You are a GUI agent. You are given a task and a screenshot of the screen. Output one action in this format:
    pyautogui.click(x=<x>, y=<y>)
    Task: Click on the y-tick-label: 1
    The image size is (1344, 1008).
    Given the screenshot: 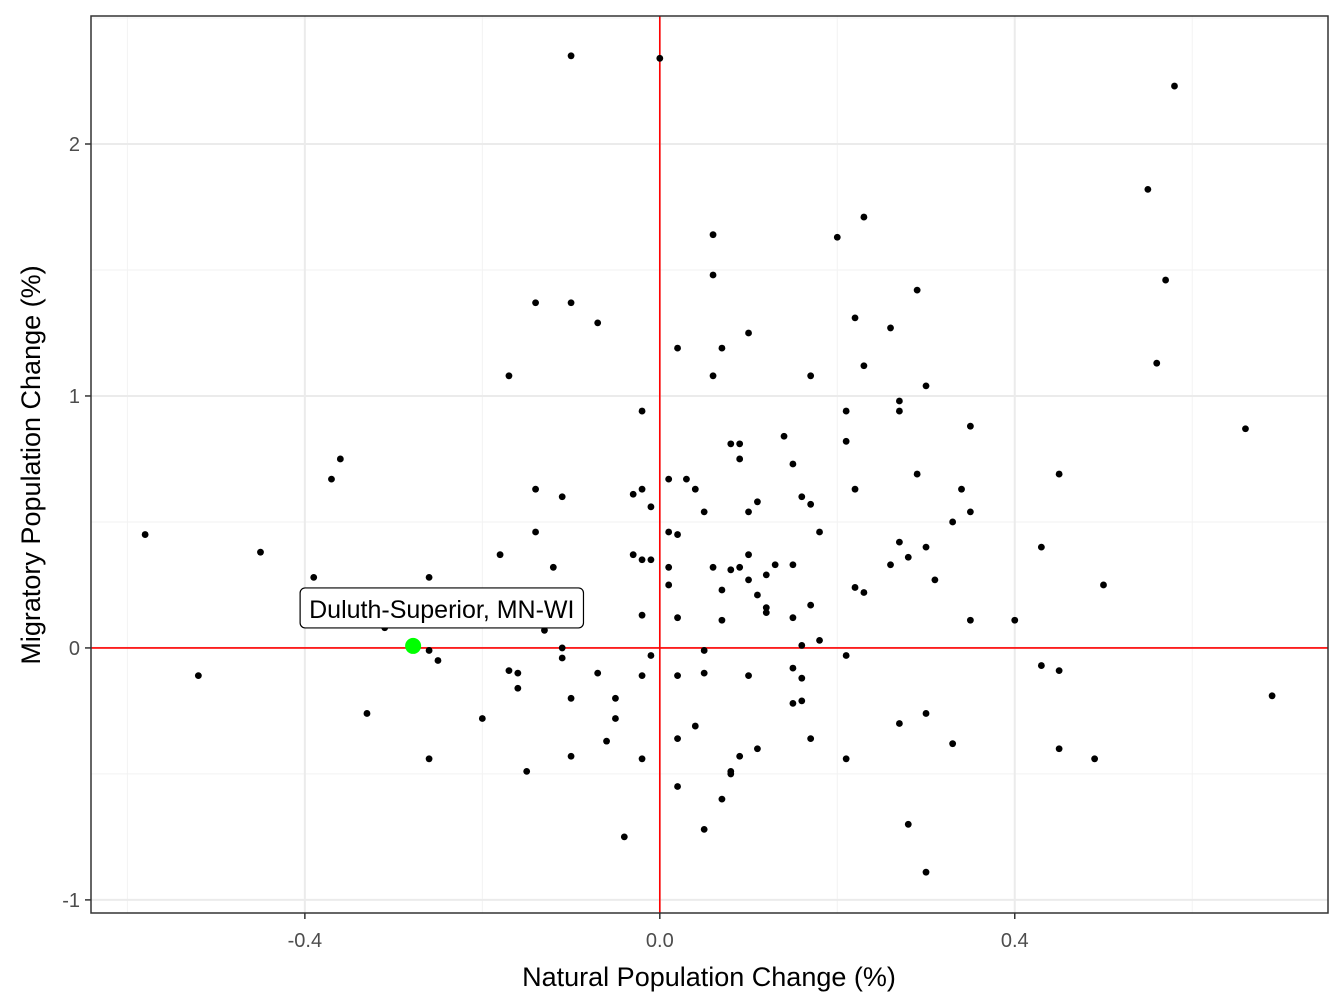 What is the action you would take?
    pyautogui.click(x=74, y=397)
    